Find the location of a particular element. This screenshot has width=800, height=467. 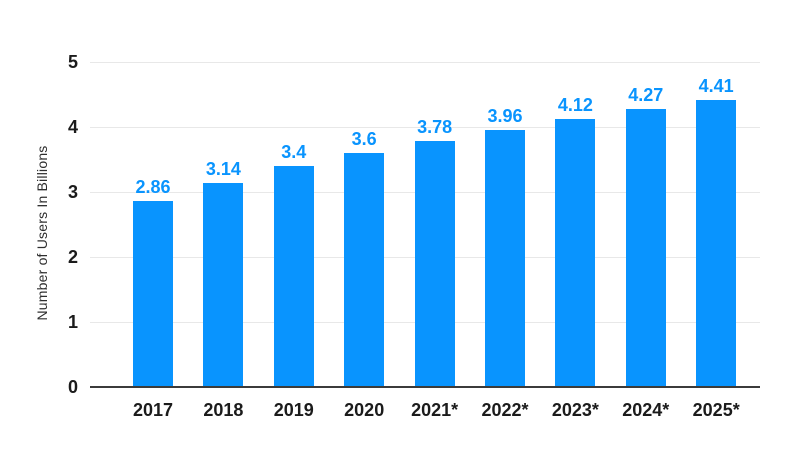

value-label-2021: 3.78 is located at coordinates (435, 127).